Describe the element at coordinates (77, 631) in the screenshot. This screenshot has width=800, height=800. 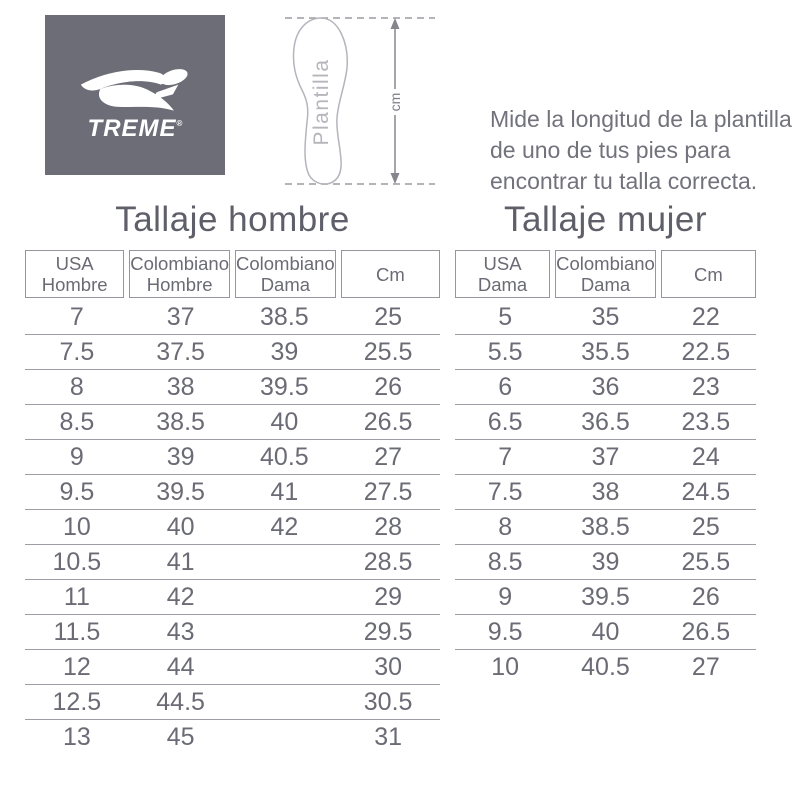
I see `size-cell: 11.5` at that location.